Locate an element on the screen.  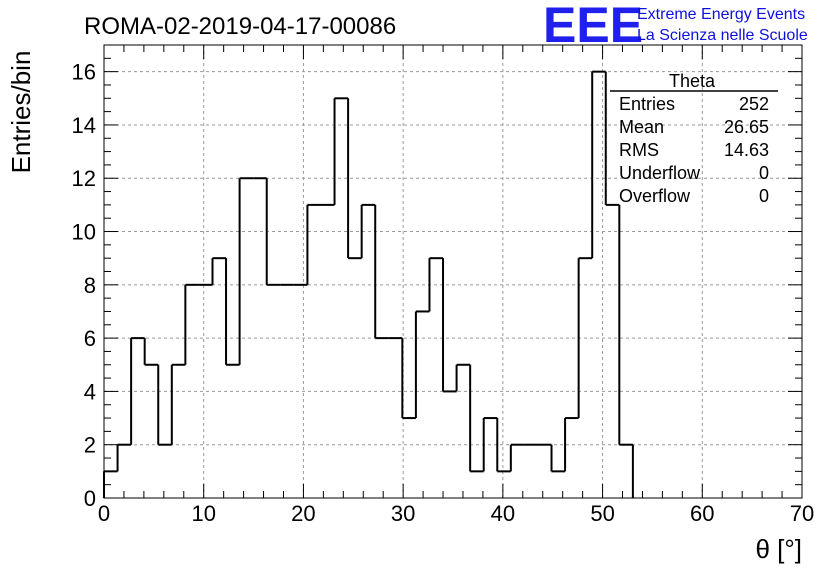
y-tick-label-7: 14 is located at coordinates (84, 125).